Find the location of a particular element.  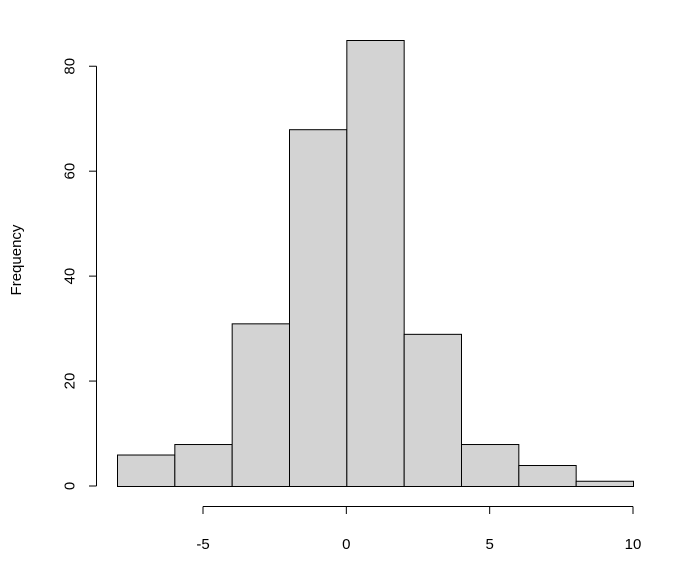

y-axis: 0 20 40 60 80 is located at coordinates (79, 274).